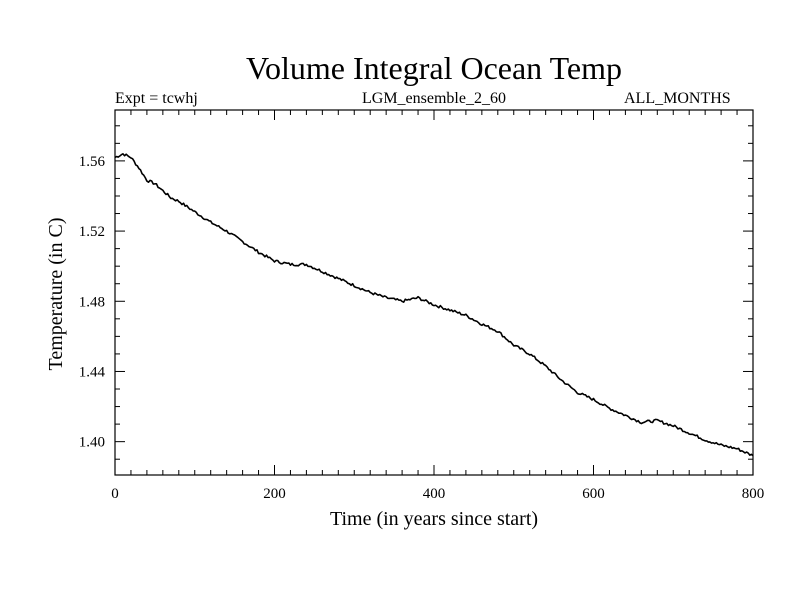 The image size is (800, 600). What do you see at coordinates (434, 98) in the screenshot?
I see `ensemble-label: LGM_ensemble_2_60` at bounding box center [434, 98].